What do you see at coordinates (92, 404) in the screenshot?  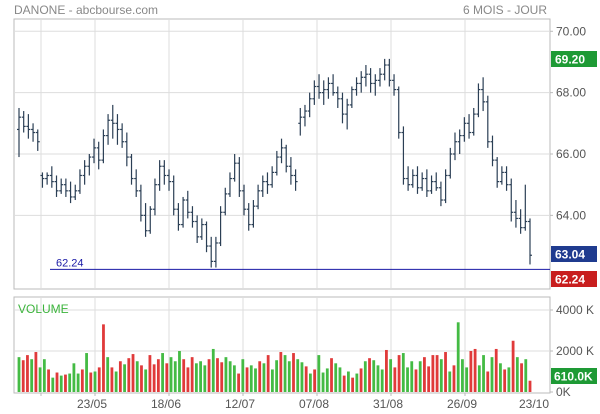 I see `x-tick-label: 23/05` at bounding box center [92, 404].